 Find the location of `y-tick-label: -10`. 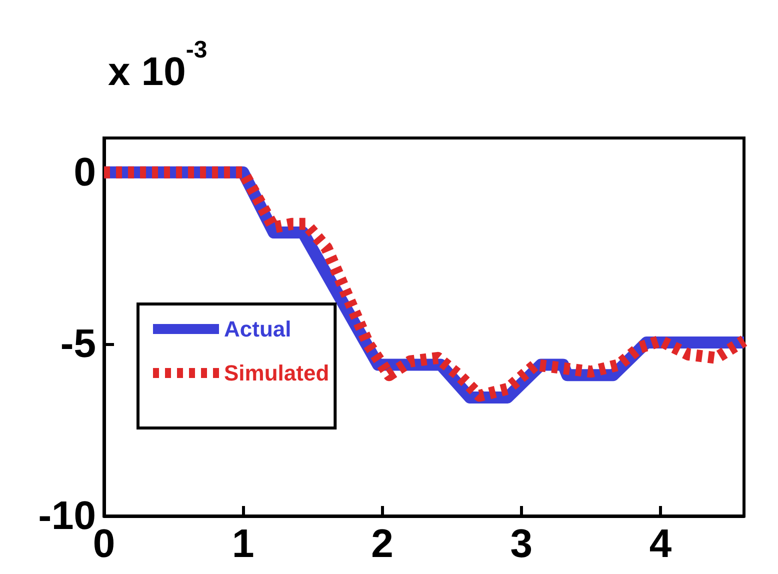

y-tick-label: -10 is located at coordinates (67, 516).